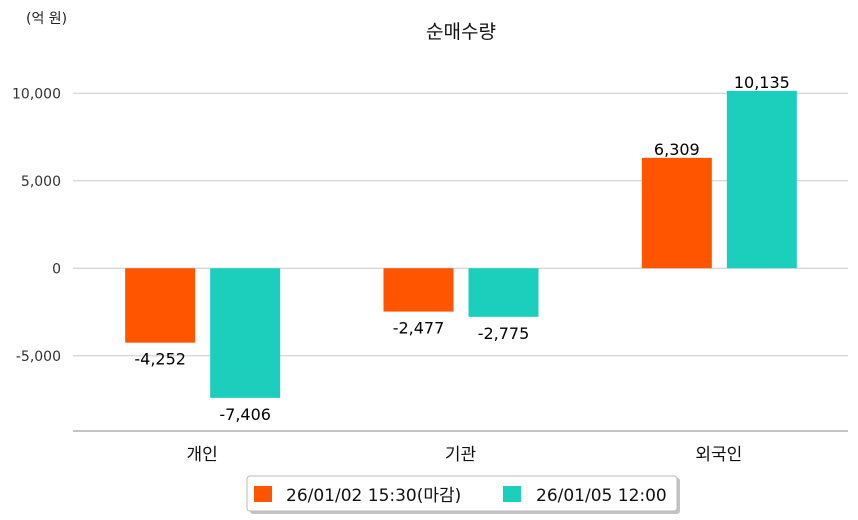 Image resolution: width=858 pixels, height=520 pixels. I want to click on legend-label-series-2: 26/01/05 12:00, so click(601, 496).